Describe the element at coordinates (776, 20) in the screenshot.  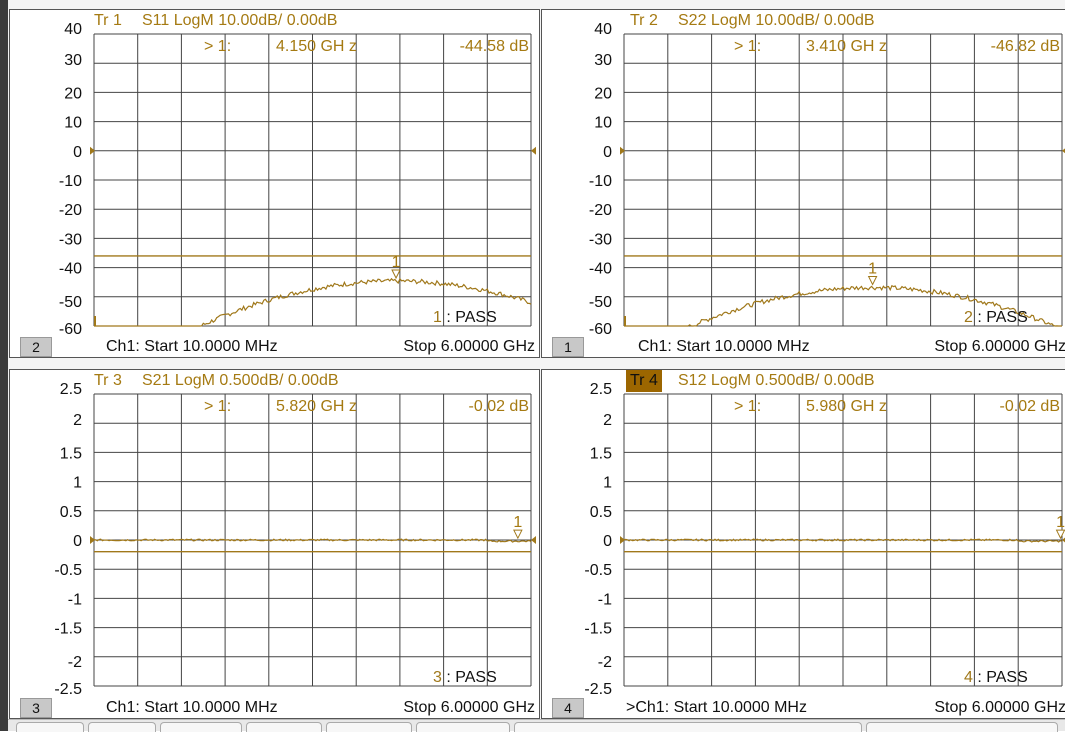
I see `trace-description: S22 LogM 10.00dB/ 0.00dB` at that location.